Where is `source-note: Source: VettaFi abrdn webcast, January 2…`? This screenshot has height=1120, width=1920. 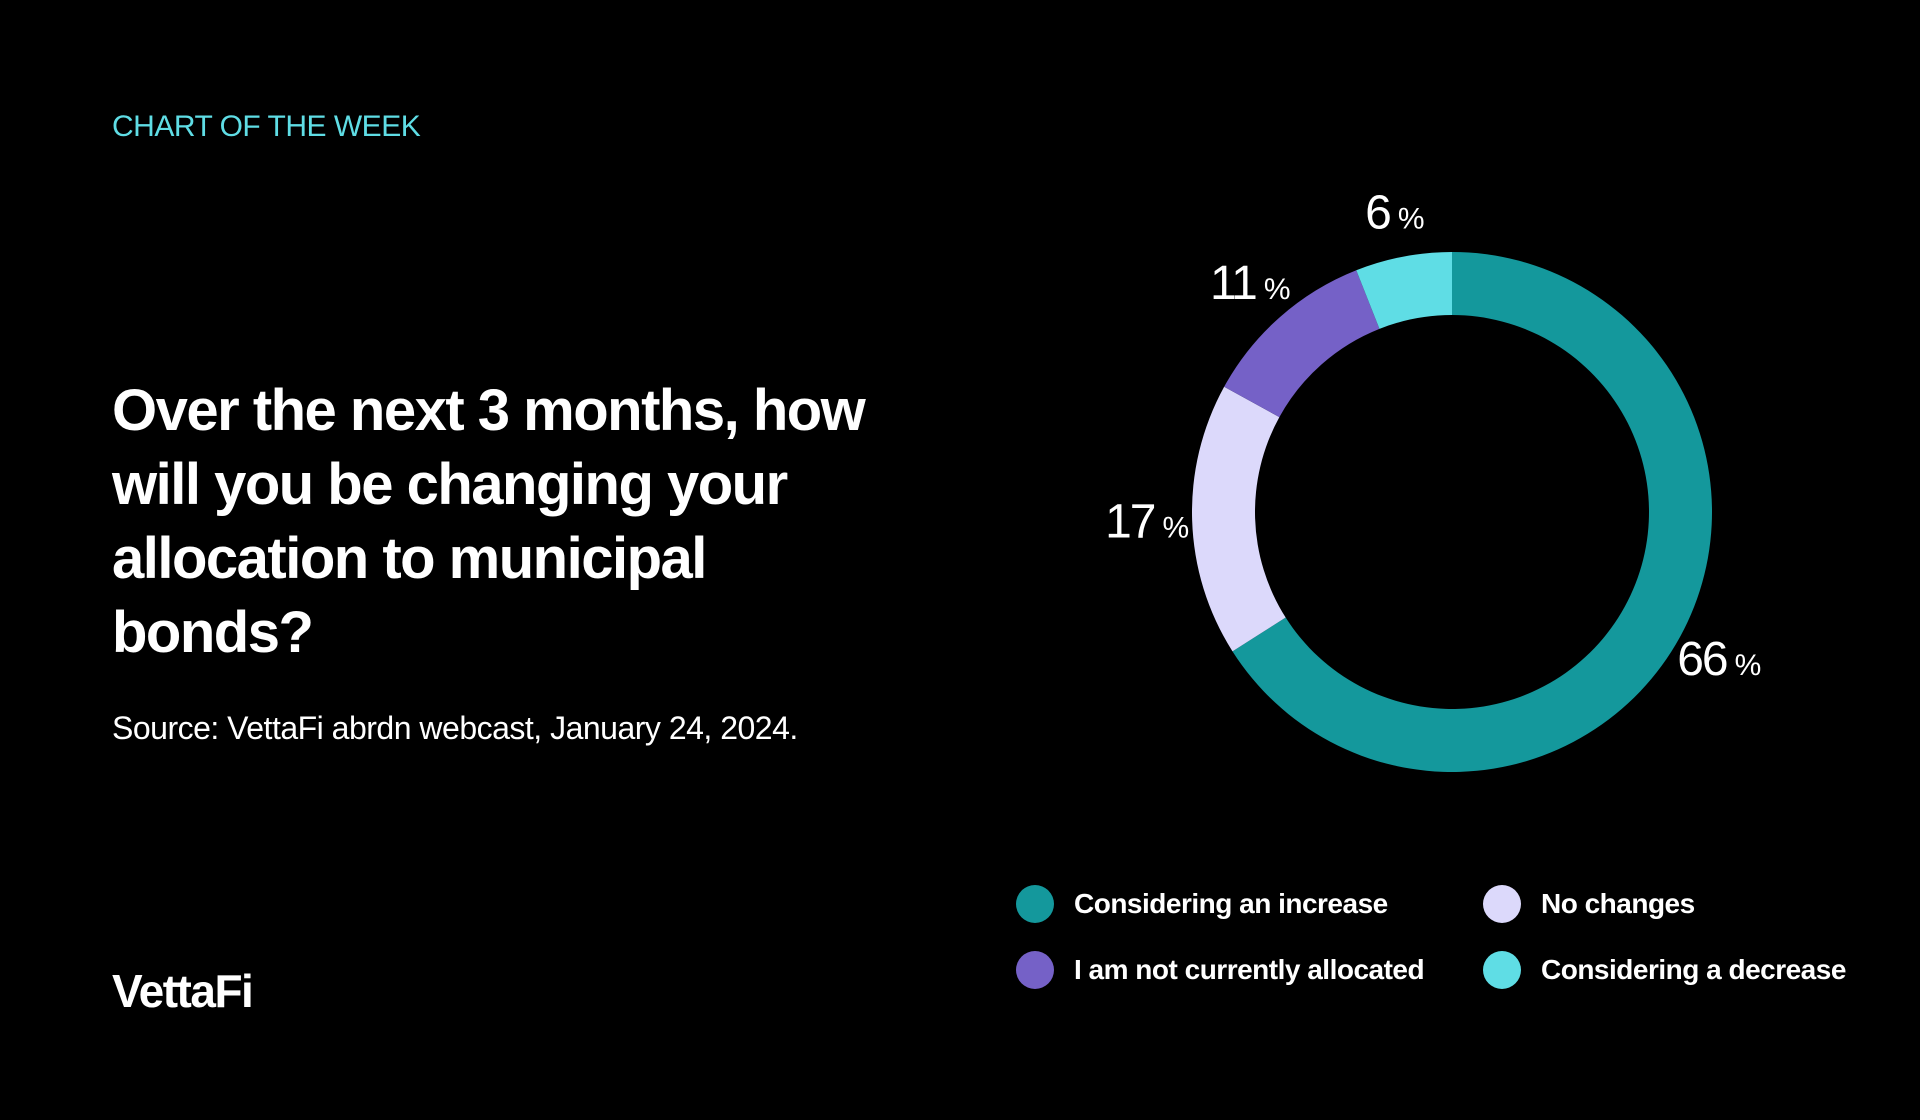
source-note: Source: VettaFi abrdn webcast, January 2… is located at coordinates (455, 728).